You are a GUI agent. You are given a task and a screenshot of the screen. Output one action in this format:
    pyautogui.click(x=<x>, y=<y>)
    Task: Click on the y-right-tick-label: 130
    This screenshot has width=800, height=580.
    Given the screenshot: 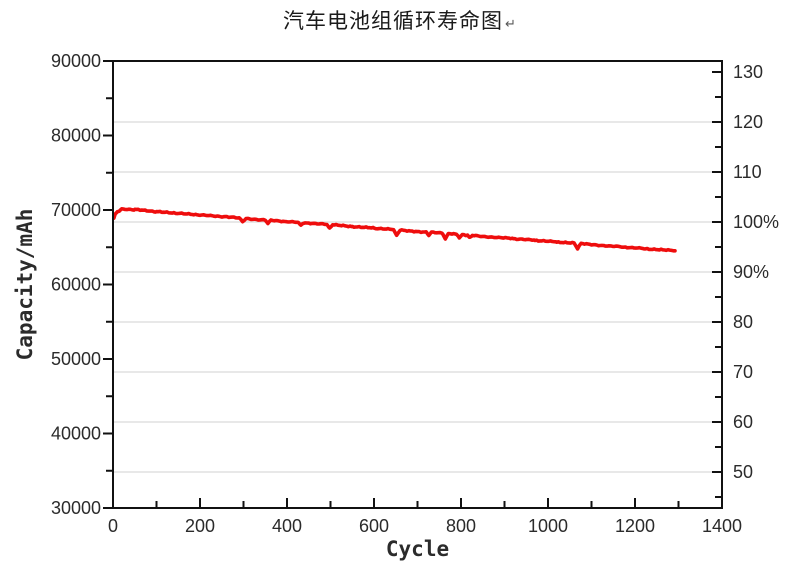 What is the action you would take?
    pyautogui.click(x=748, y=72)
    